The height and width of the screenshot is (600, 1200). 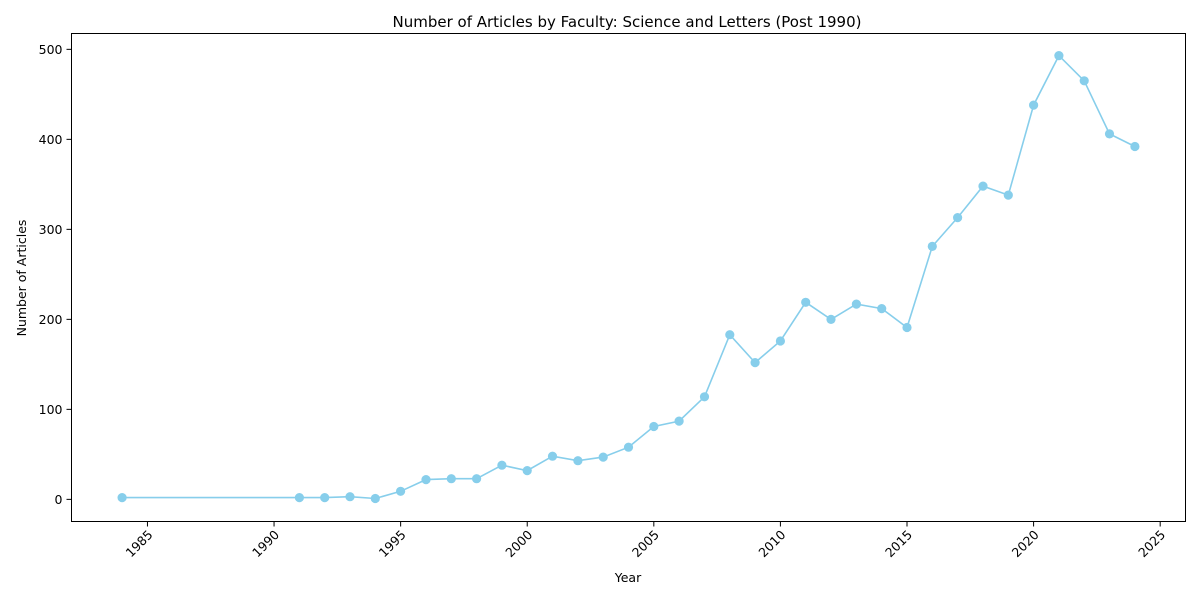 What do you see at coordinates (645, 543) in the screenshot?
I see `x-tick-label: 2005` at bounding box center [645, 543].